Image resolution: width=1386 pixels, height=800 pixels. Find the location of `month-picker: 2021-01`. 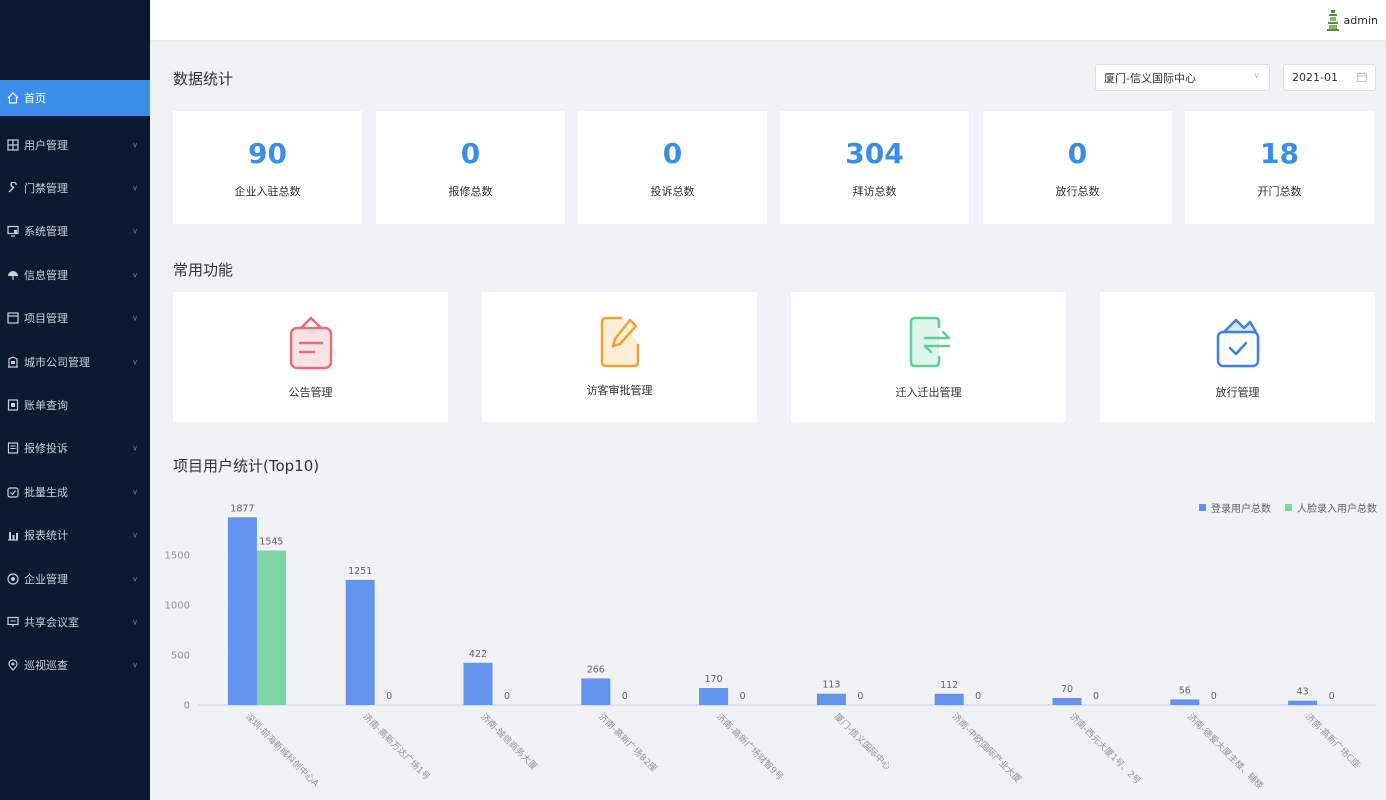

month-picker: 2021-01 is located at coordinates (1329, 77).